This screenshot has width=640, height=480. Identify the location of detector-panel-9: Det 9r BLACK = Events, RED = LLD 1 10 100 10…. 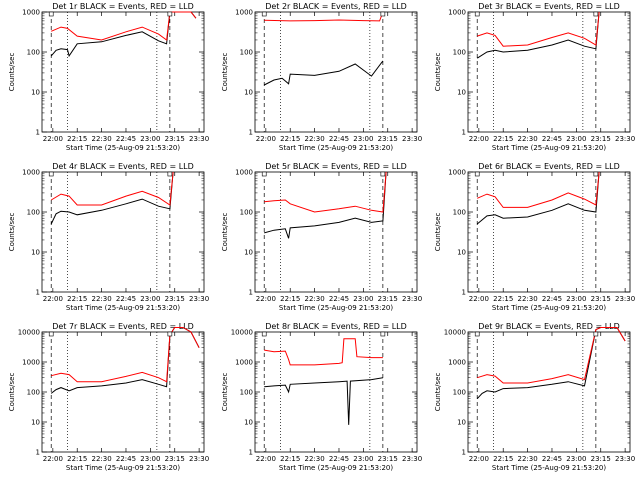
(532, 400).